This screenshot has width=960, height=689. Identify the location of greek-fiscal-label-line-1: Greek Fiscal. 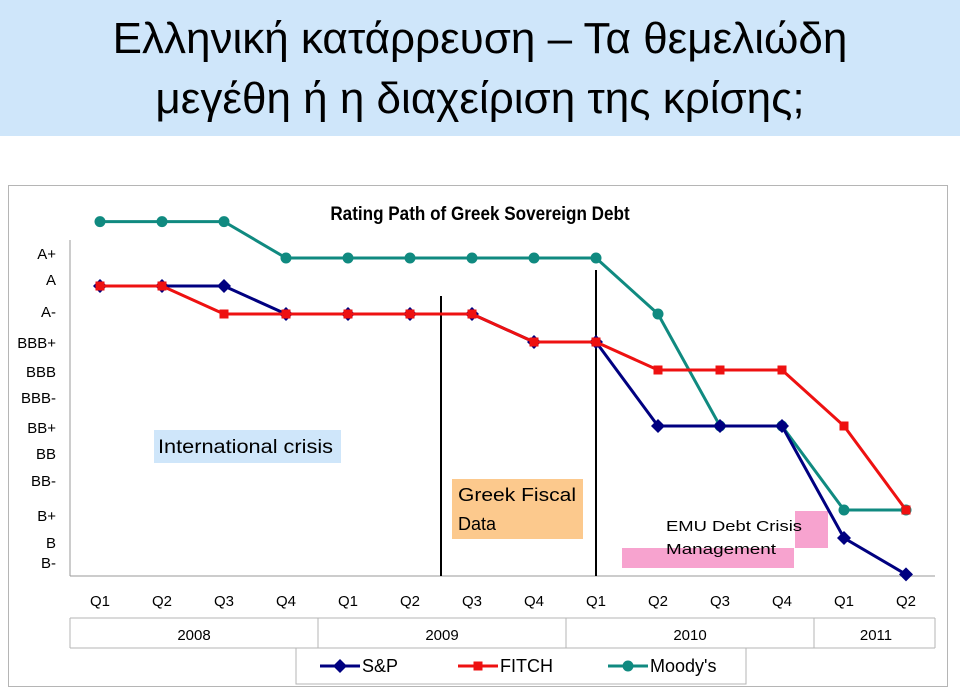
(517, 495).